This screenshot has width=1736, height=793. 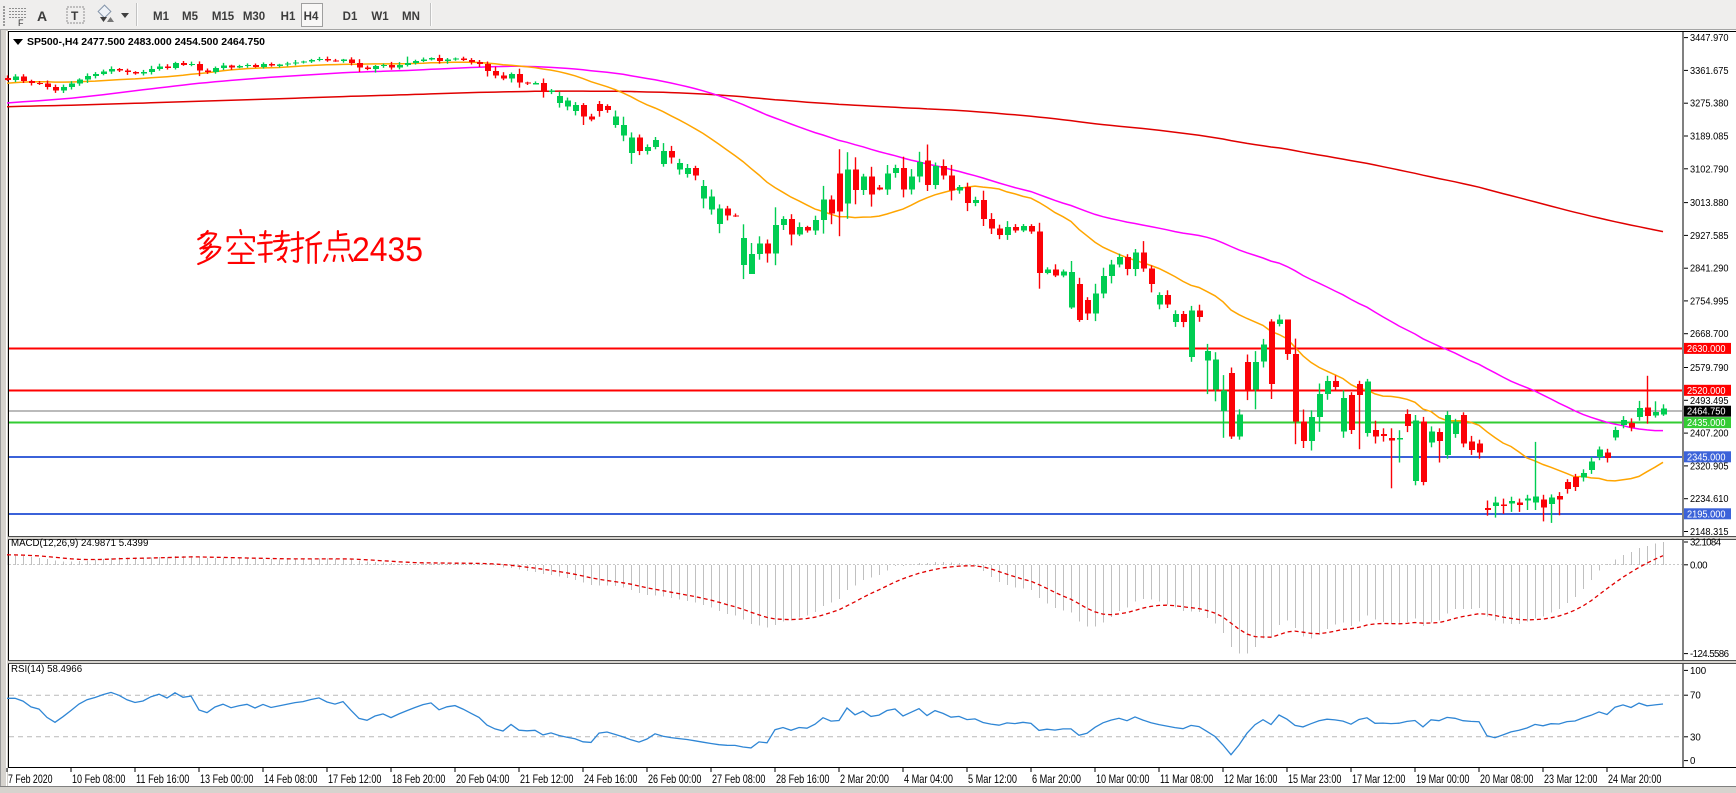 I want to click on svg-text: 2520.000, so click(x=1706, y=391).